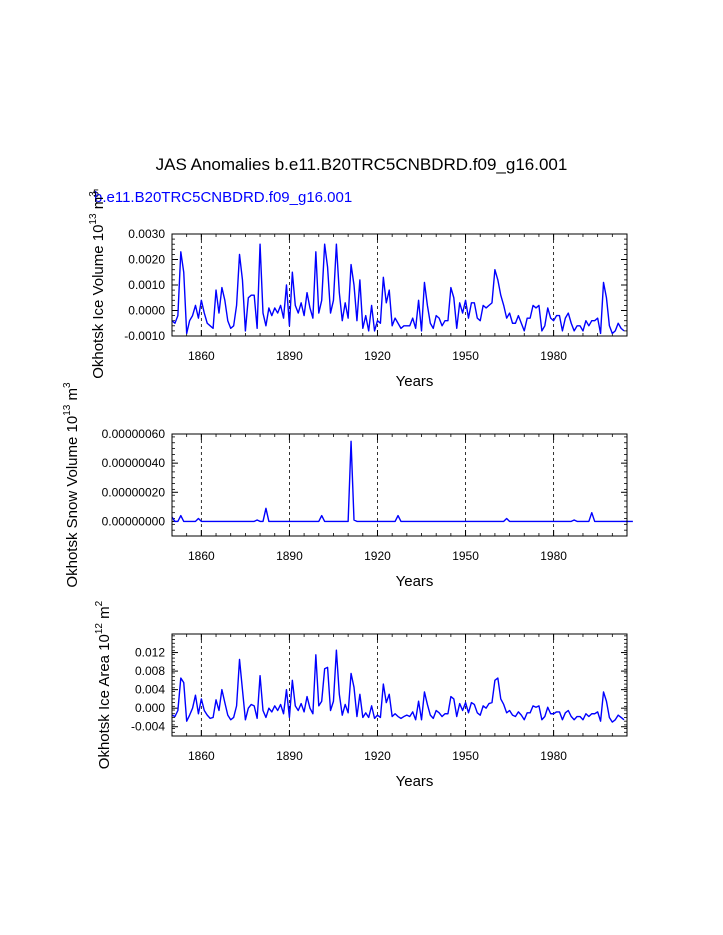  I want to click on y-tick-label: 0.012, so click(150, 653).